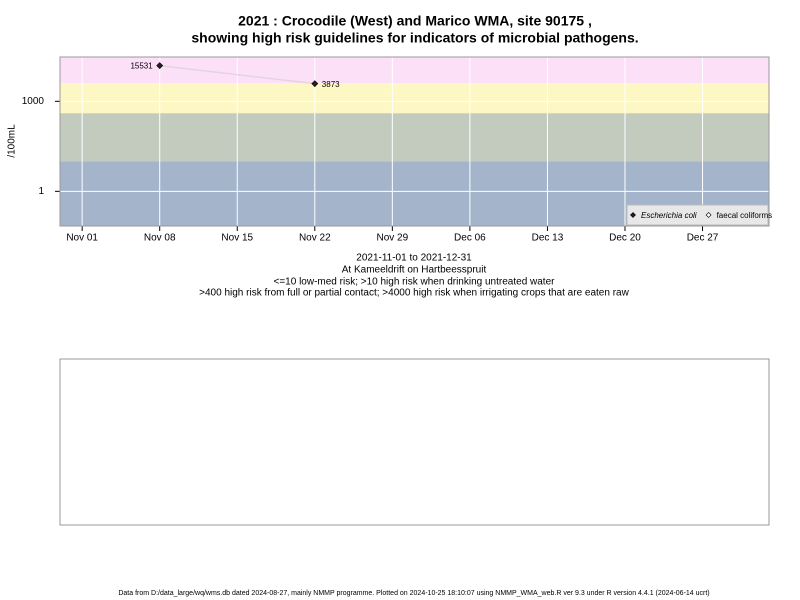 This screenshot has height=600, width=800. Describe the element at coordinates (237, 238) in the screenshot. I see `x-tick-label: Nov 15` at that location.